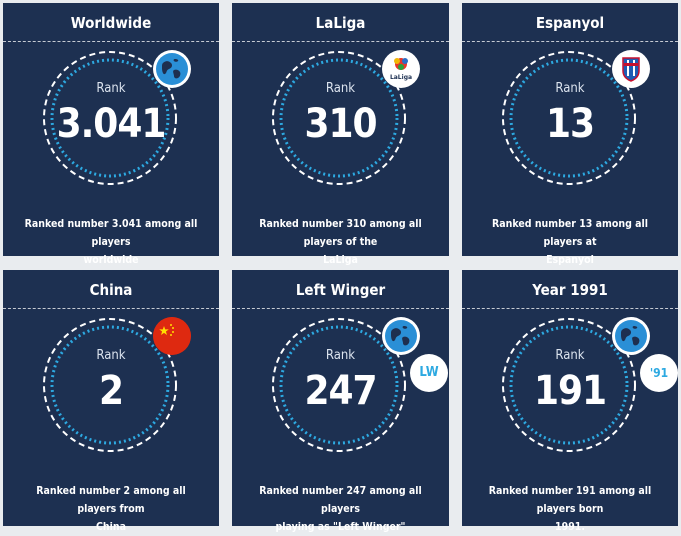 The height and width of the screenshot is (536, 681). I want to click on china-flag-icon, so click(172, 336).